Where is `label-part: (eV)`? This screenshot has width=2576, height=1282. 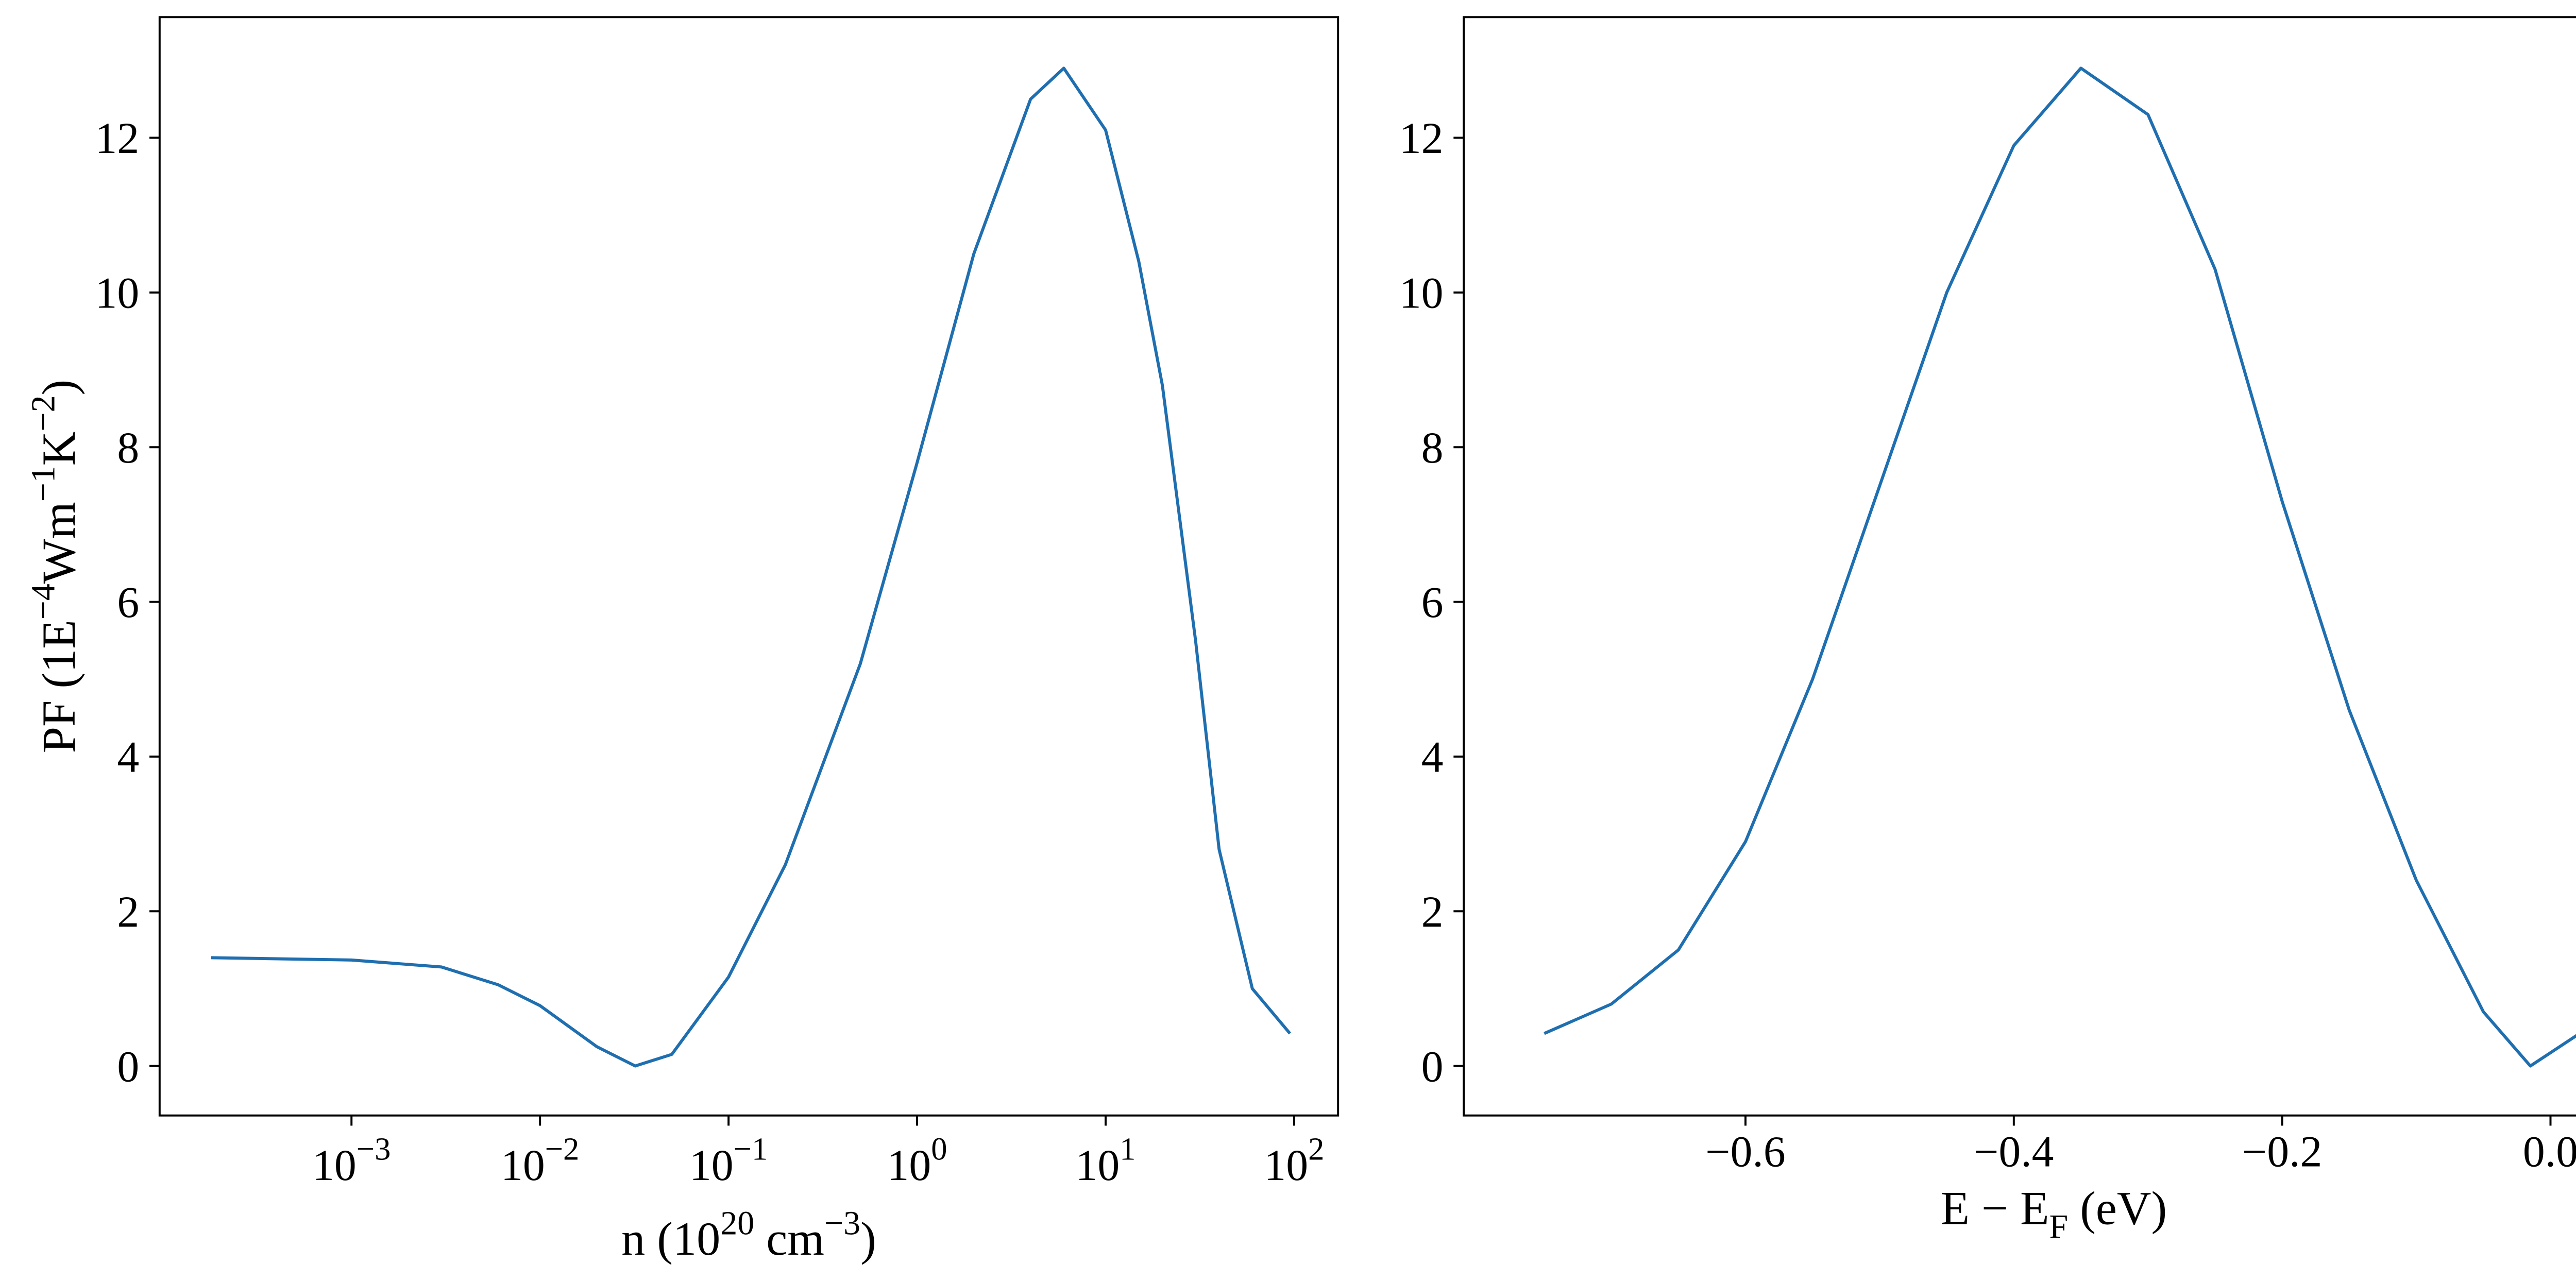 label-part: (eV) is located at coordinates (2117, 1208).